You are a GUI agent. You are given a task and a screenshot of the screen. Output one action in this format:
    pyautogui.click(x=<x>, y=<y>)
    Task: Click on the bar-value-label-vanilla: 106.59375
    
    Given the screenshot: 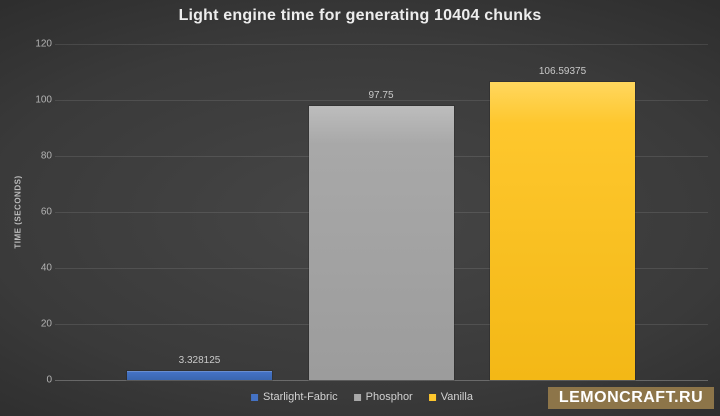 What is the action you would take?
    pyautogui.click(x=562, y=71)
    